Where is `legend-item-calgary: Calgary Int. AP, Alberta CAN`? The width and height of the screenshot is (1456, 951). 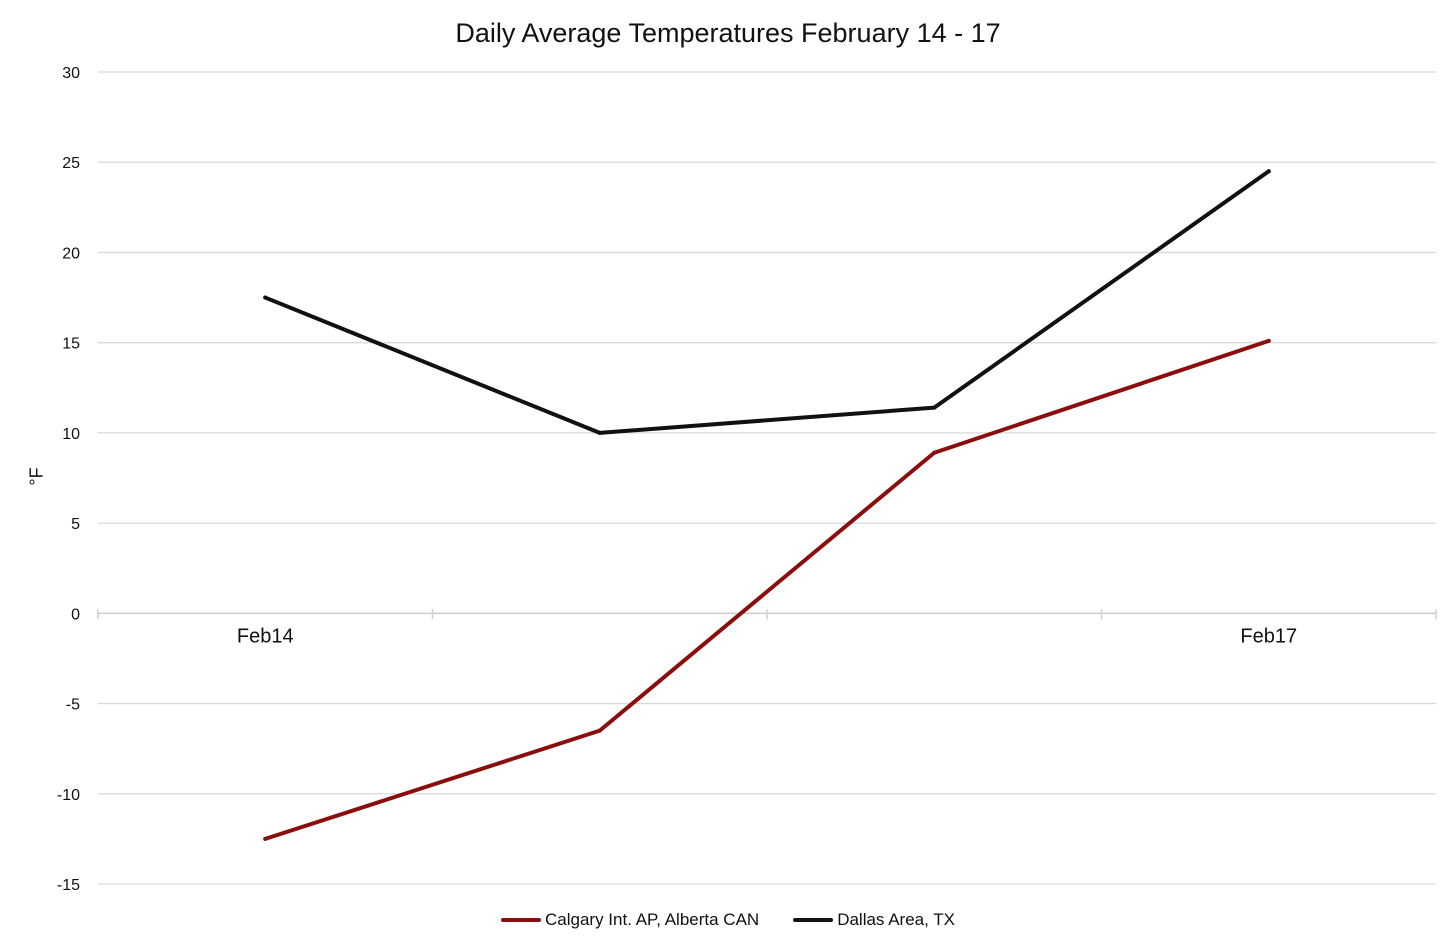 legend-item-calgary: Calgary Int. AP, Alberta CAN is located at coordinates (630, 920).